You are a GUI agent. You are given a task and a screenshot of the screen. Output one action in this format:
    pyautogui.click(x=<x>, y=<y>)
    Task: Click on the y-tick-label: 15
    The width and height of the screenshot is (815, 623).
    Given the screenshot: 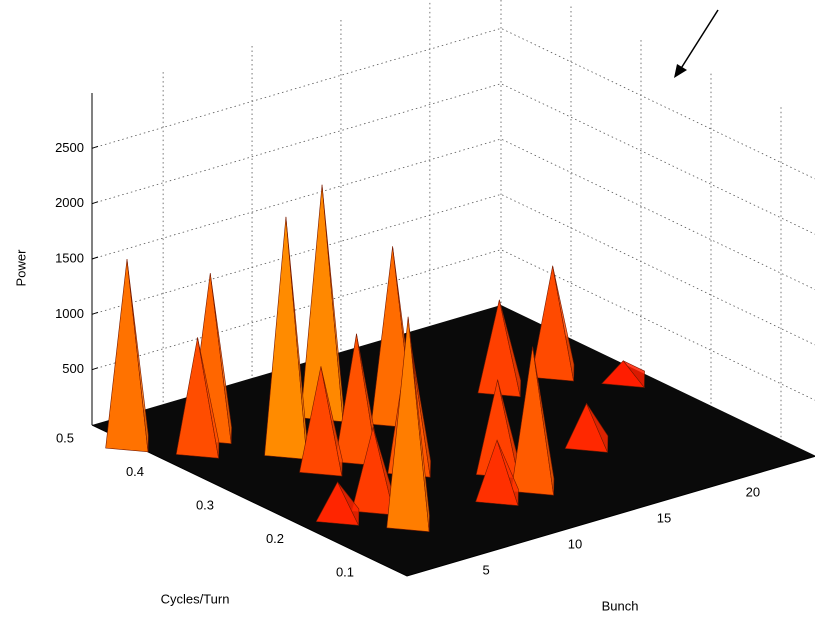 What is the action you would take?
    pyautogui.click(x=664, y=517)
    